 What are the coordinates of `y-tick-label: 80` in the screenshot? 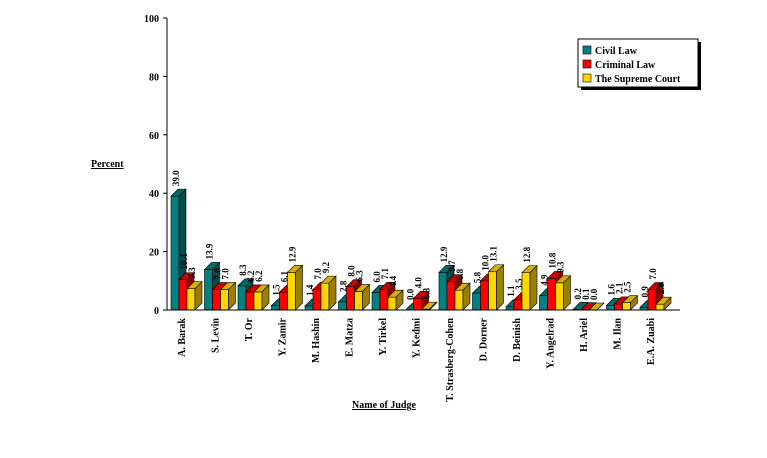 It's located at (154, 77).